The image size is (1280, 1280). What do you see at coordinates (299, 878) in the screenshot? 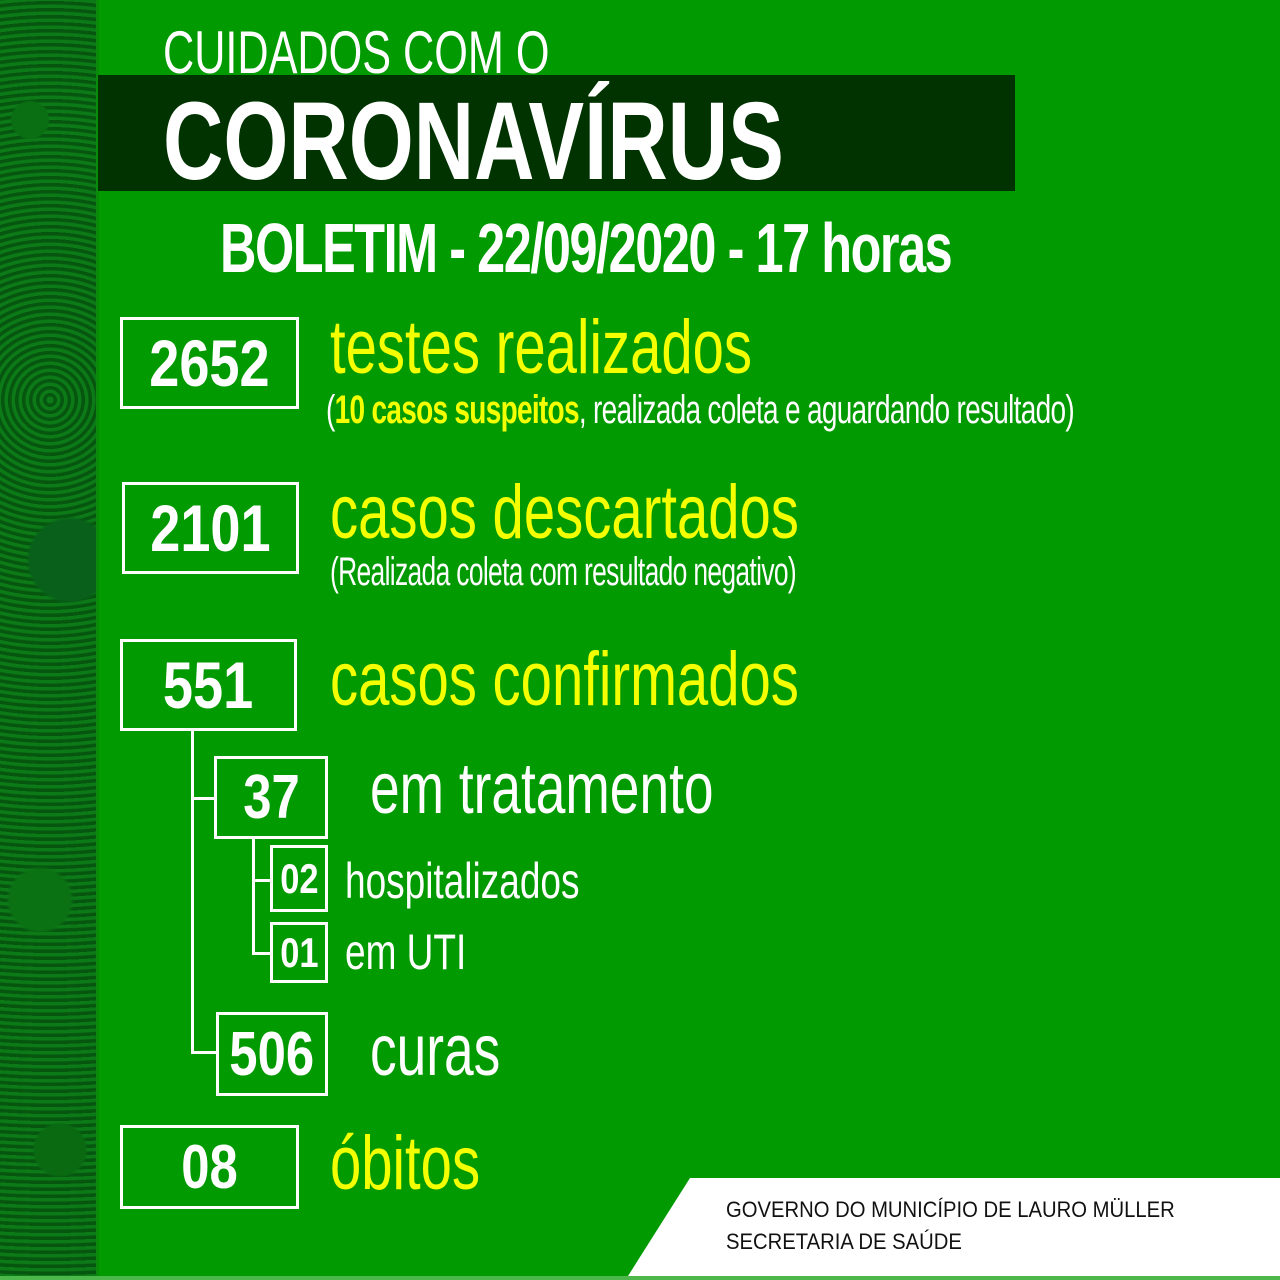
I see `hospitalized-count-box: 02` at bounding box center [299, 878].